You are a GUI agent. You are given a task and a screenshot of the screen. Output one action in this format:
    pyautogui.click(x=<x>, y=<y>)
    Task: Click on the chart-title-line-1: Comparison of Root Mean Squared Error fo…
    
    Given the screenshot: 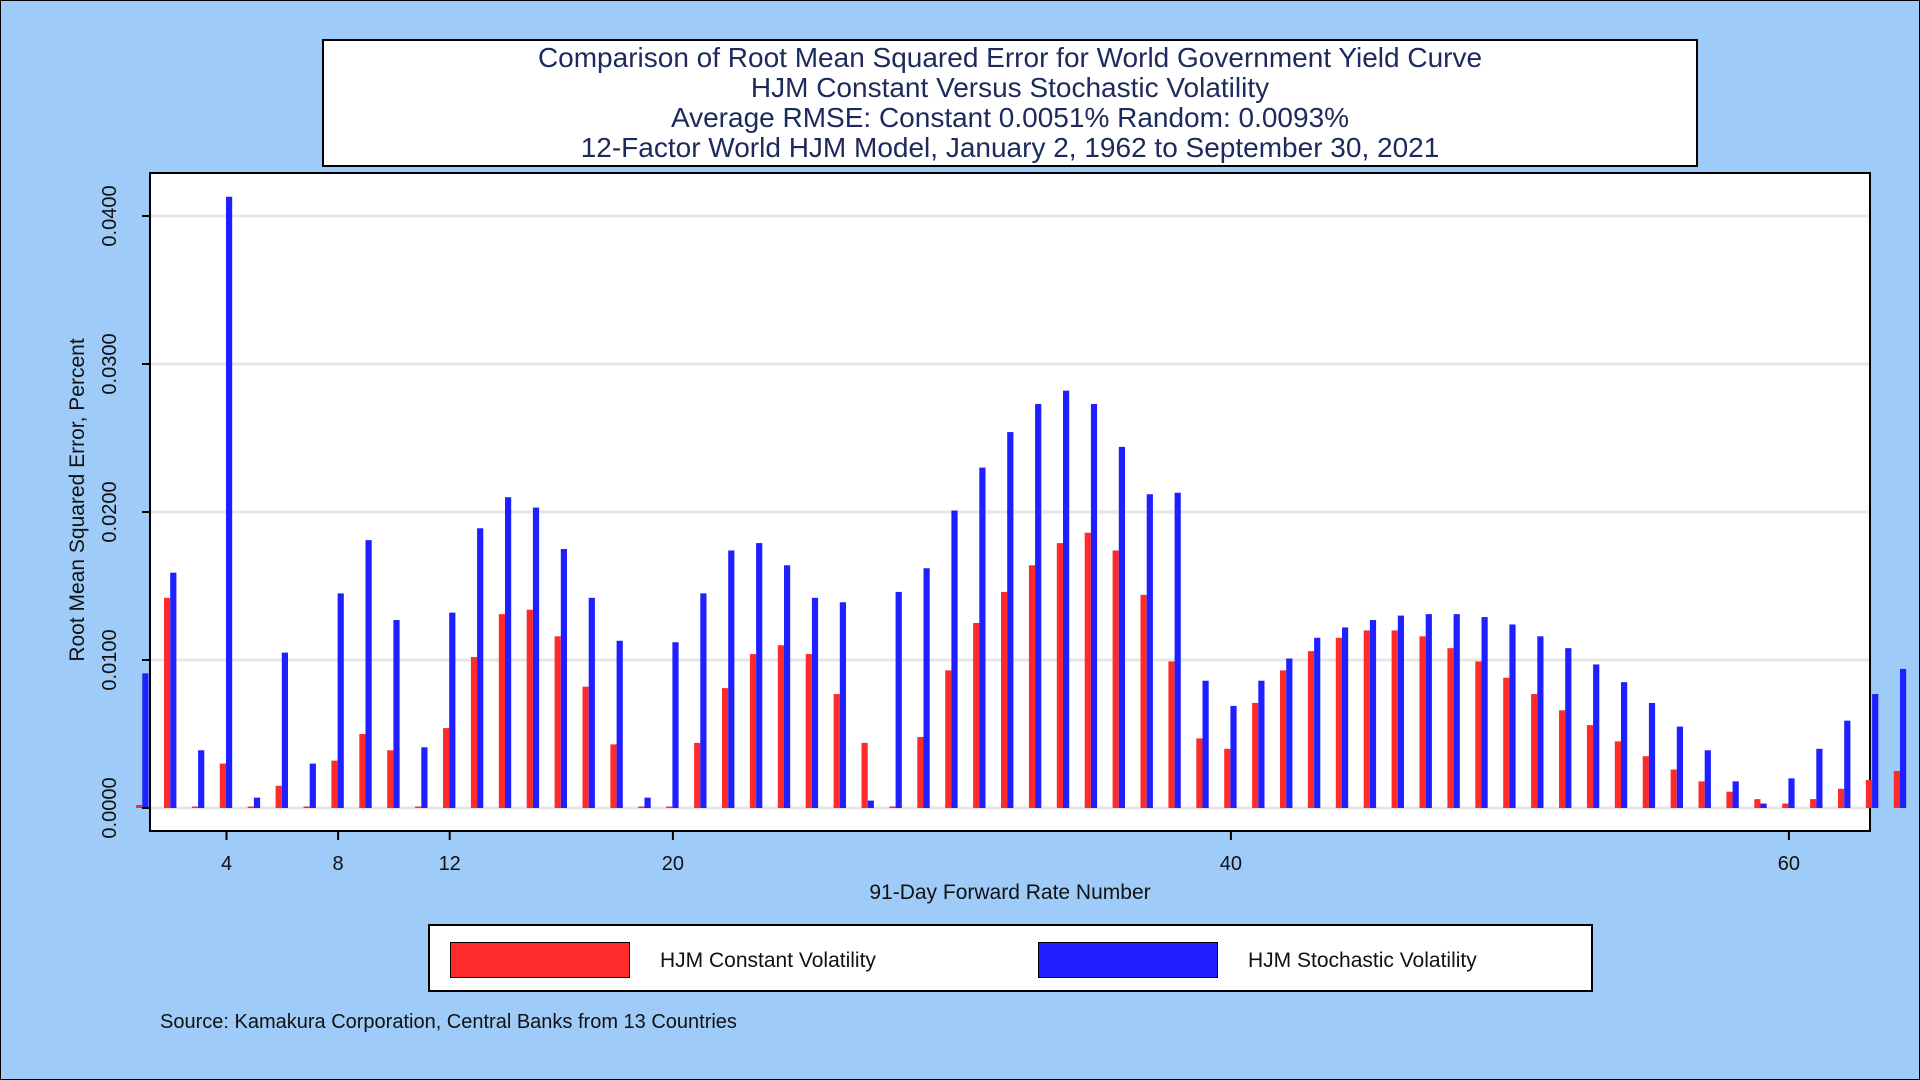 What is the action you would take?
    pyautogui.click(x=1010, y=57)
    